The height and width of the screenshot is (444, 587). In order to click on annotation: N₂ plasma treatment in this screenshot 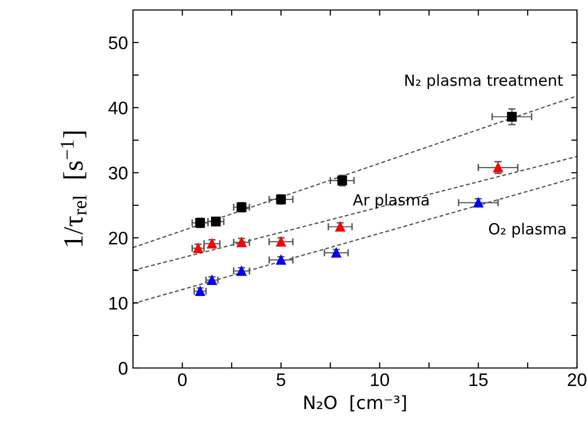, I will do `click(484, 81)`.